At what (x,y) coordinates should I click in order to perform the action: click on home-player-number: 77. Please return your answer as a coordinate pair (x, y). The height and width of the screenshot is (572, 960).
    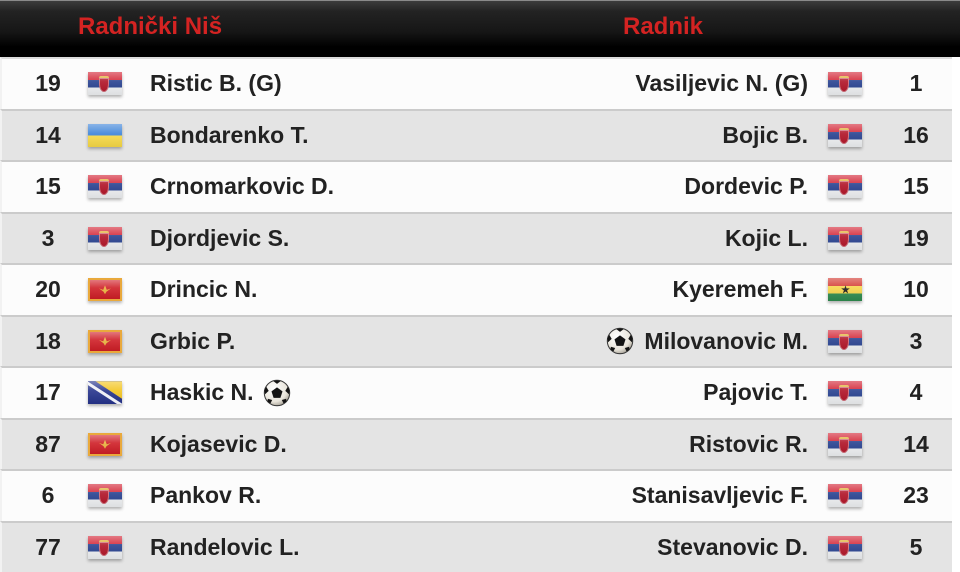
    Looking at the image, I should click on (48, 547).